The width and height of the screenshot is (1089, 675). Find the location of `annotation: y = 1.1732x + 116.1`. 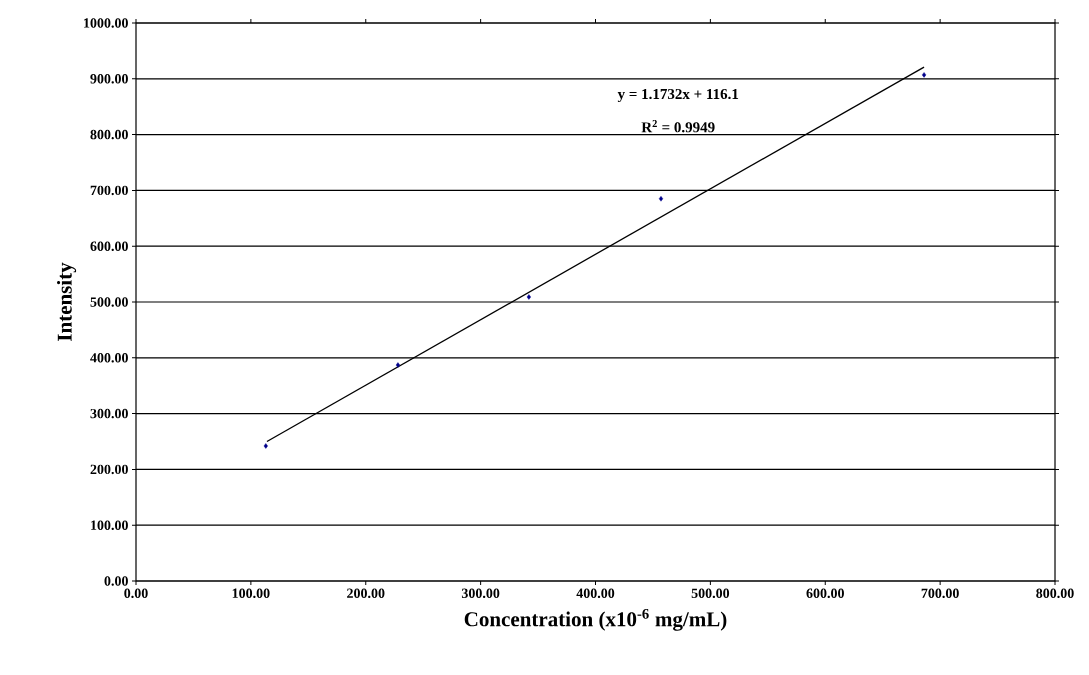

annotation: y = 1.1732x + 116.1 is located at coordinates (678, 95).